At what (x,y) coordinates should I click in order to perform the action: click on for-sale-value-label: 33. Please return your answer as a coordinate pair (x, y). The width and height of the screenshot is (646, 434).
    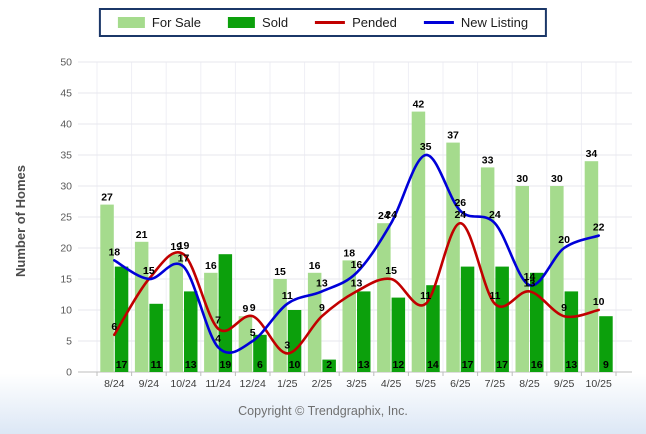
    Looking at the image, I should click on (488, 160).